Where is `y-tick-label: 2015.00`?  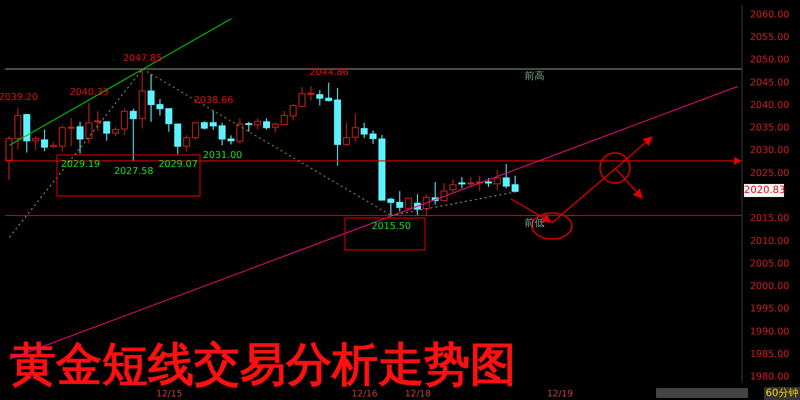
y-tick-label: 2015.00 is located at coordinates (770, 218).